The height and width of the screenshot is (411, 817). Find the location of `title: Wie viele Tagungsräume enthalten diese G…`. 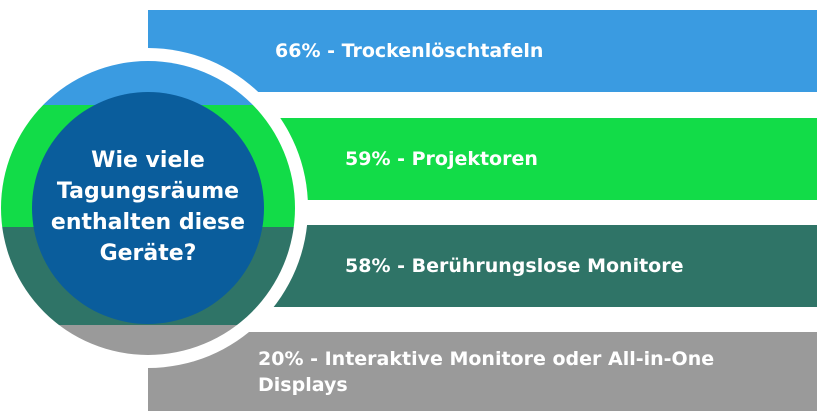

title: Wie viele Tagungsräume enthalten diese G… is located at coordinates (148, 207).